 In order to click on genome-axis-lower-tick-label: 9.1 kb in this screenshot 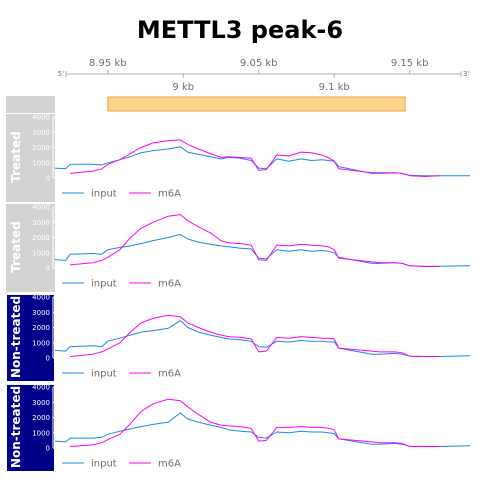, I will do `click(334, 87)`.